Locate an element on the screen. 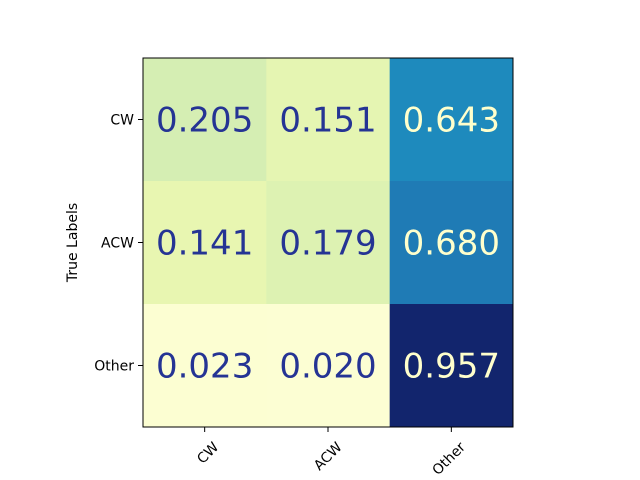 The width and height of the screenshot is (640, 480). cell-value-label: 0.023 is located at coordinates (204, 367).